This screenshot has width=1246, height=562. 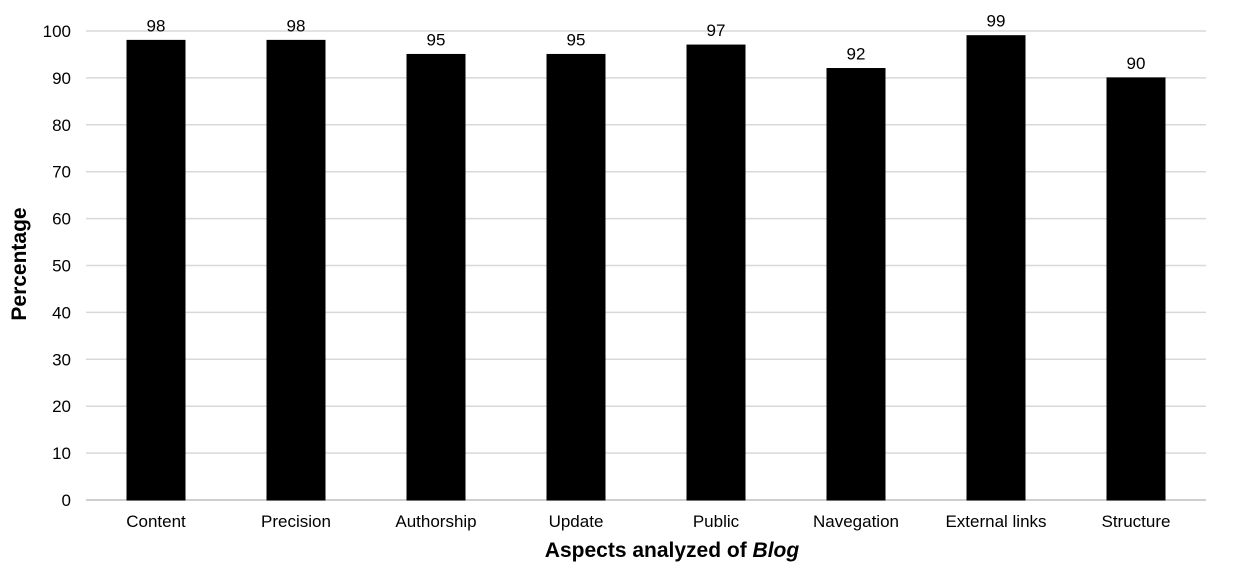 What do you see at coordinates (61, 219) in the screenshot?
I see `y-tick-label: 60` at bounding box center [61, 219].